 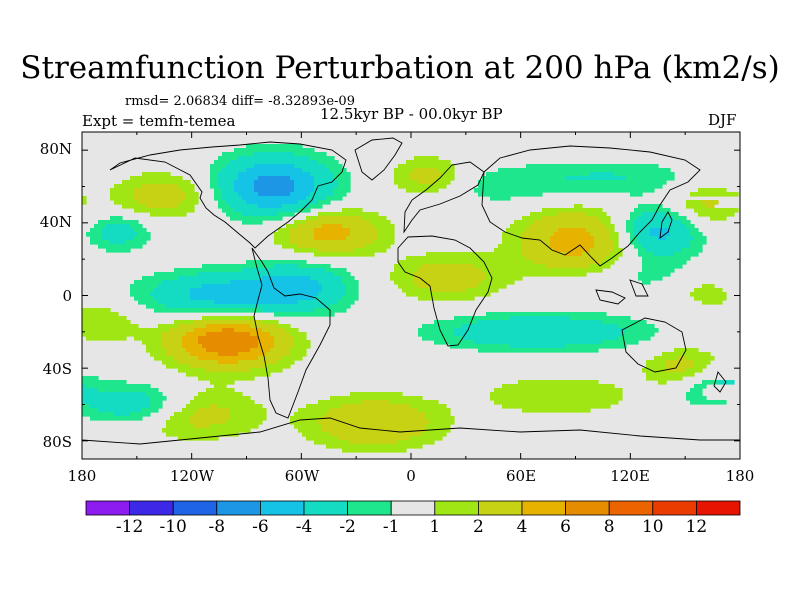 I want to click on lat-label-equator: 0, so click(x=67, y=296).